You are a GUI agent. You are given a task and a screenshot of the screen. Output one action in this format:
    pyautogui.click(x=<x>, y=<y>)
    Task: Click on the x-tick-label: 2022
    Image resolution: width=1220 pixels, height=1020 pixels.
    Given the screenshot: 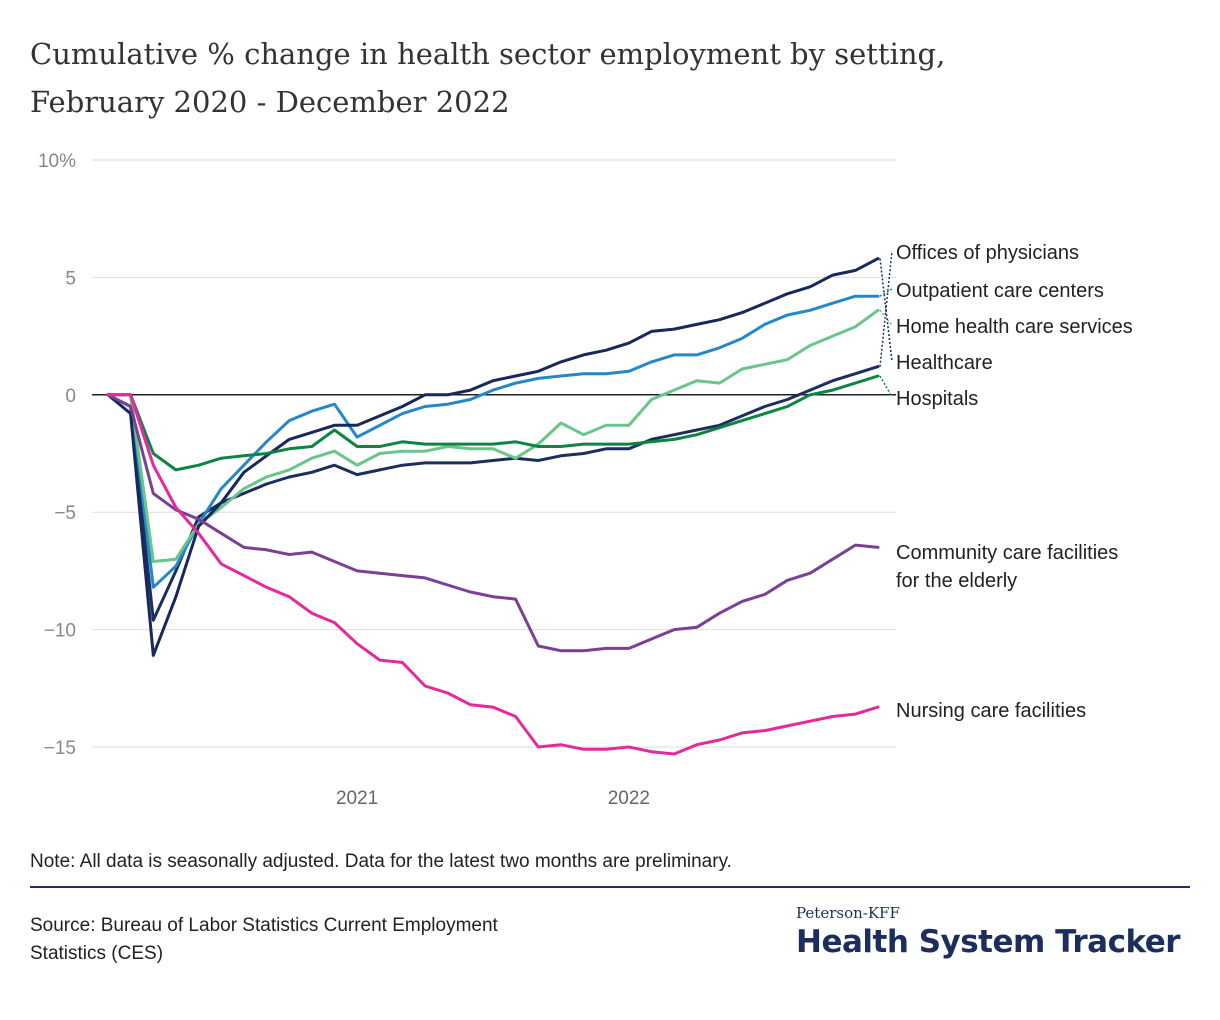 What is the action you would take?
    pyautogui.click(x=629, y=798)
    